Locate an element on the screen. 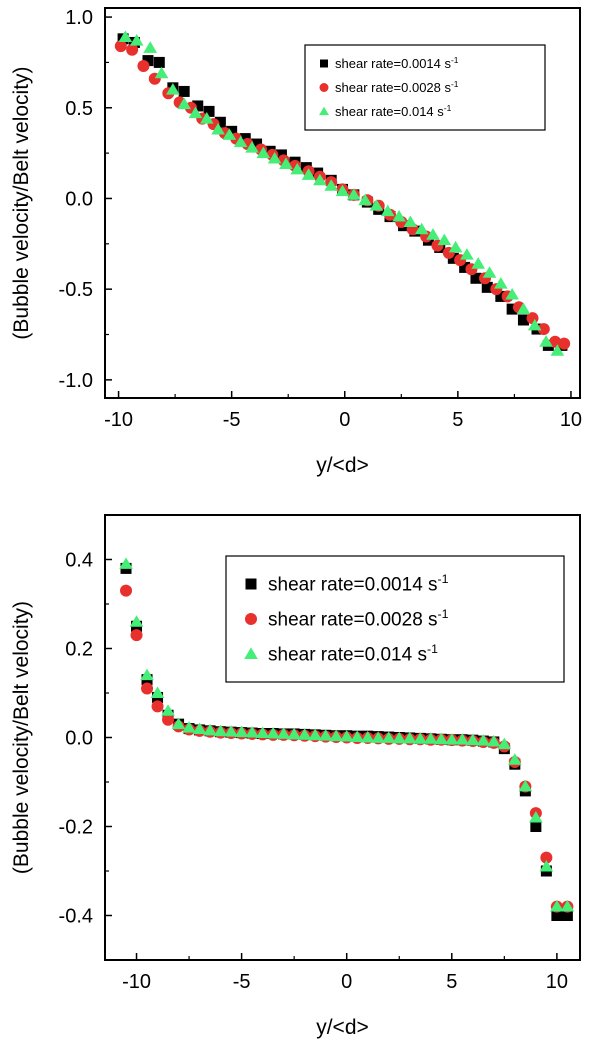  legend-label: shear rate=0.014 s-1 is located at coordinates (393, 111).